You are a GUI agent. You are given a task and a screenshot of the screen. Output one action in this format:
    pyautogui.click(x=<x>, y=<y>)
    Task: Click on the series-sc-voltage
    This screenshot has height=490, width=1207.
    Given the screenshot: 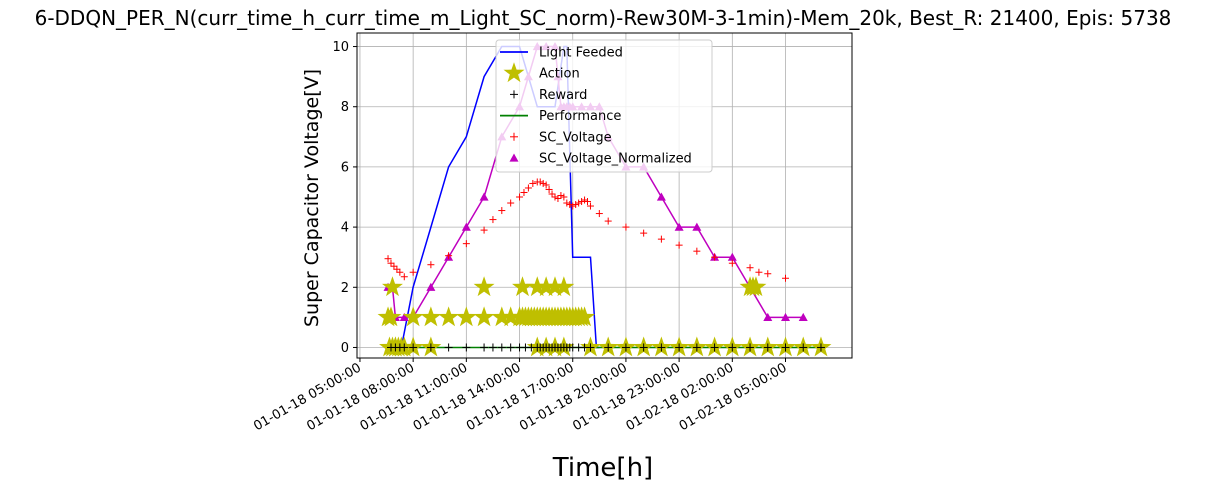 What is the action you would take?
    pyautogui.click(x=587, y=230)
    